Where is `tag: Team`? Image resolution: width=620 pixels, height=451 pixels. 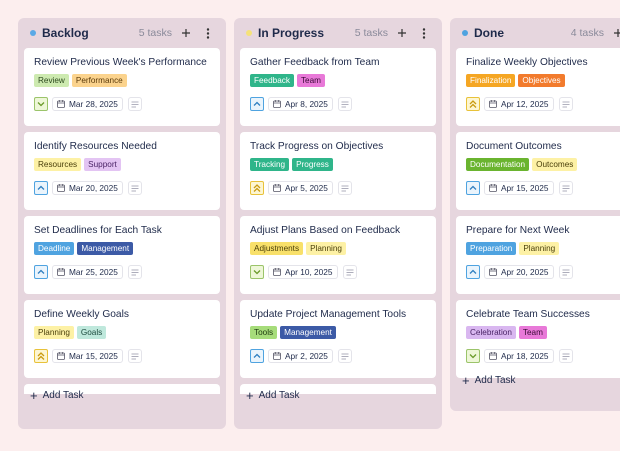 tag: Team is located at coordinates (532, 332).